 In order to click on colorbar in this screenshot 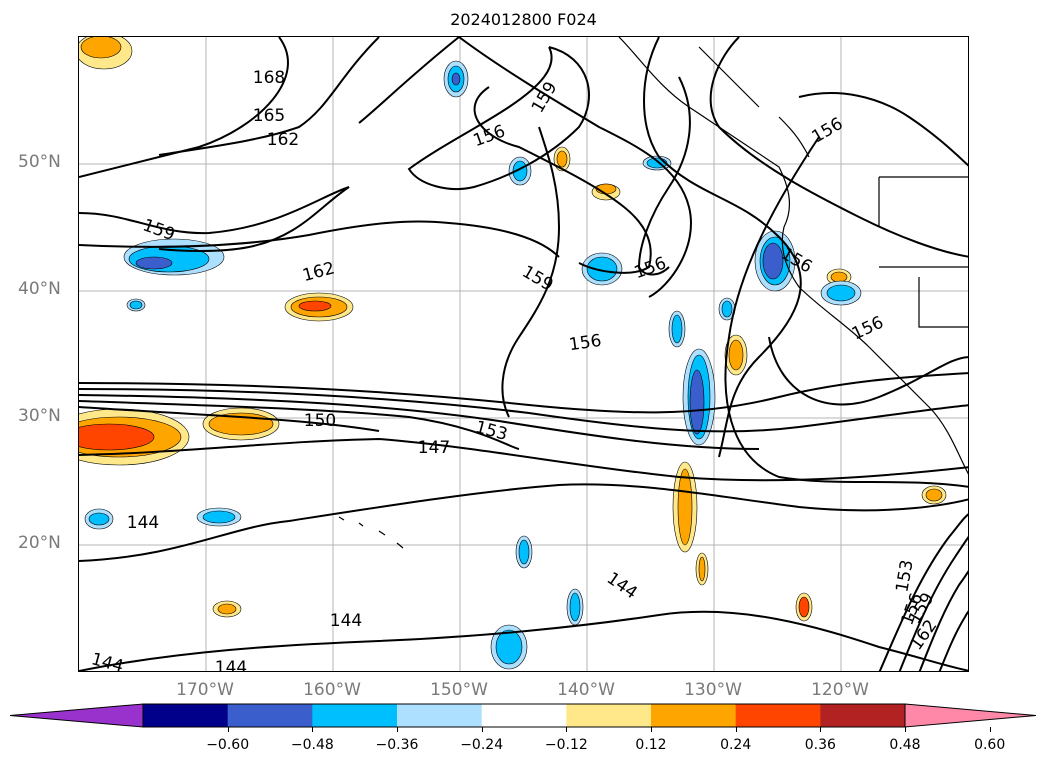, I will do `click(523, 715)`.